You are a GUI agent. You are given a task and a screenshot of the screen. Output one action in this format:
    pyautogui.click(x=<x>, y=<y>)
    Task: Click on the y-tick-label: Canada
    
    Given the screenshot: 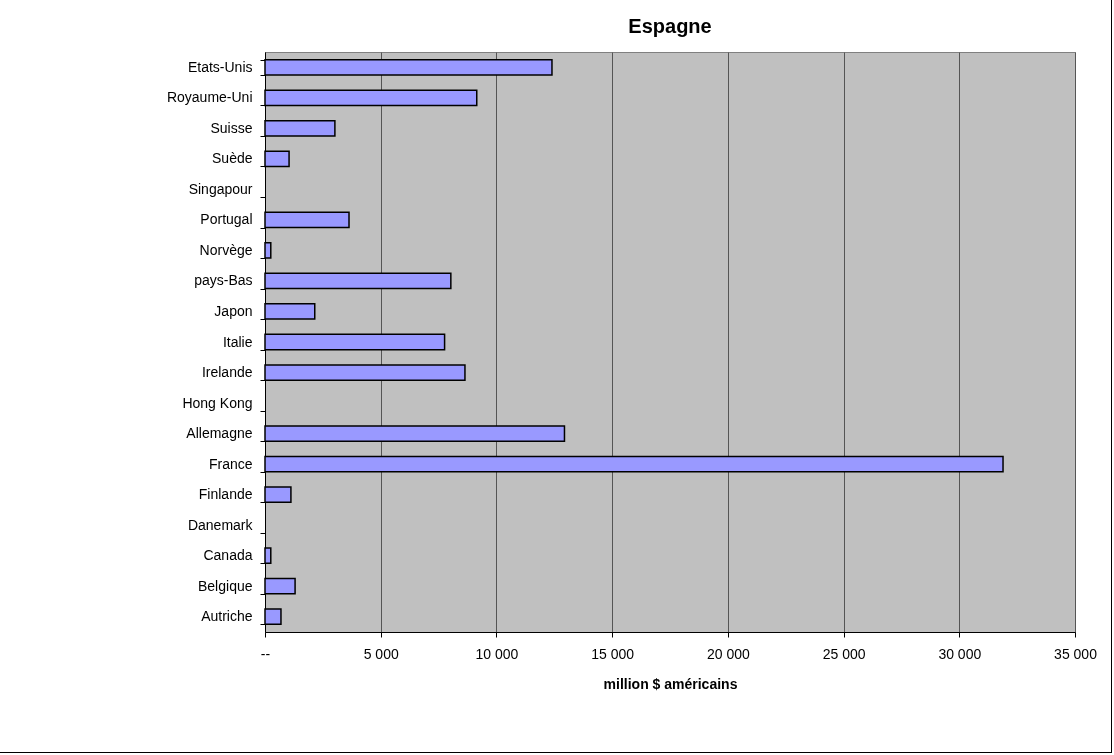 What is the action you would take?
    pyautogui.click(x=228, y=555)
    